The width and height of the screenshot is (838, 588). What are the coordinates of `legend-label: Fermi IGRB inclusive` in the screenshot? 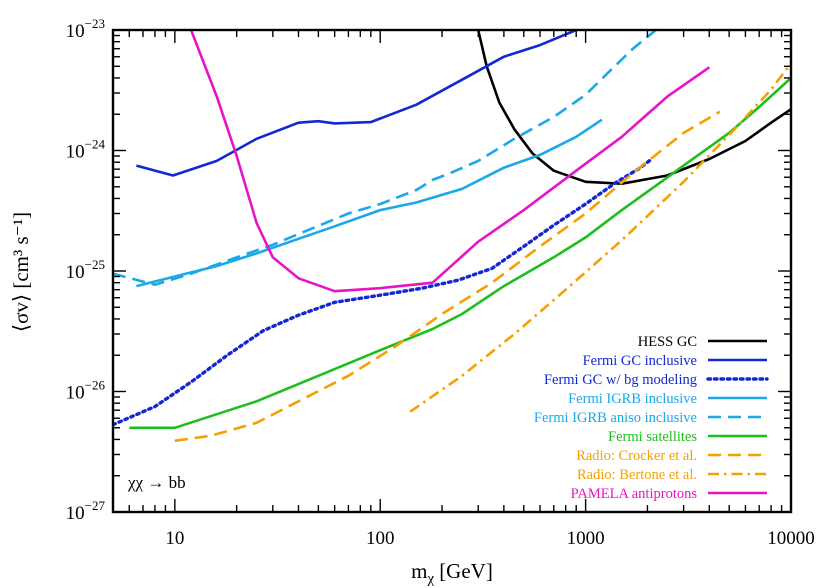 It's located at (632, 399).